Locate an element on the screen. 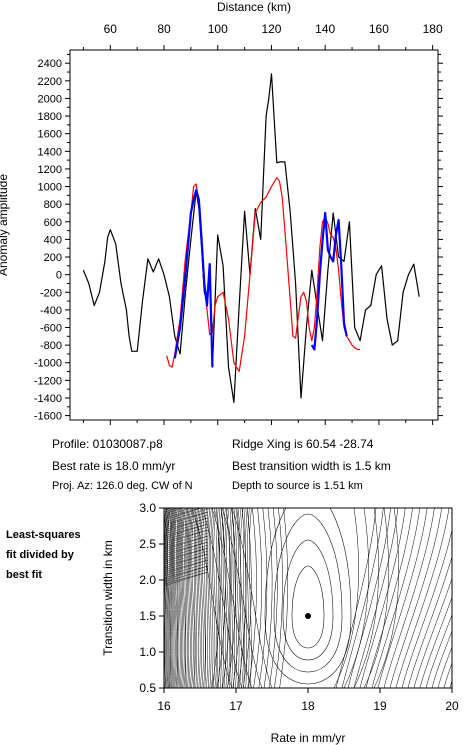 The height and width of the screenshot is (745, 467). best-fit-point is located at coordinates (308, 616).